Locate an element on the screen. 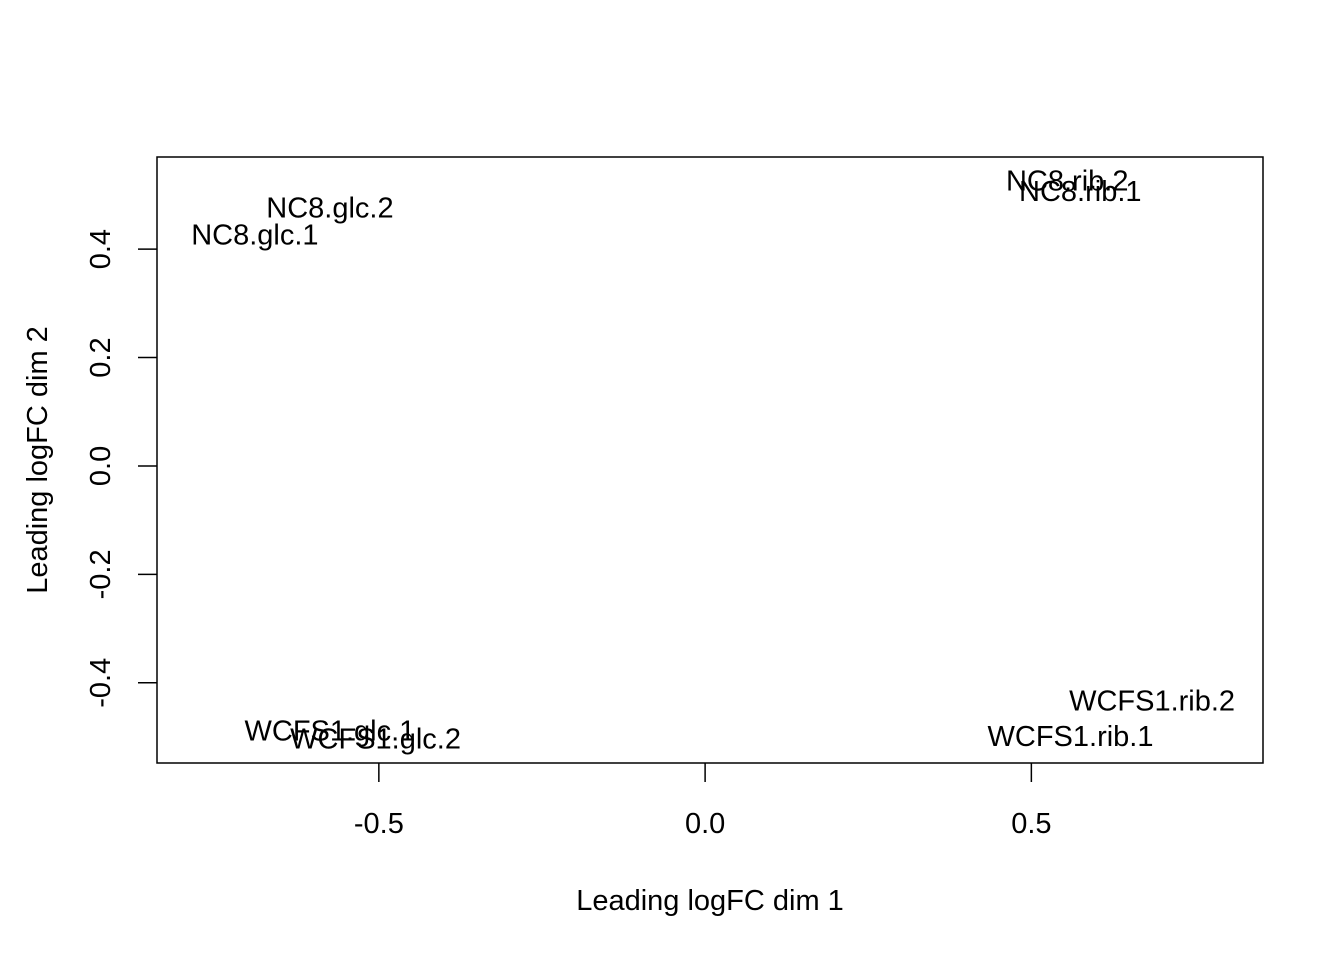 Image resolution: width=1344 pixels, height=960 pixels. y-tick-label: -0.4 is located at coordinates (101, 683).